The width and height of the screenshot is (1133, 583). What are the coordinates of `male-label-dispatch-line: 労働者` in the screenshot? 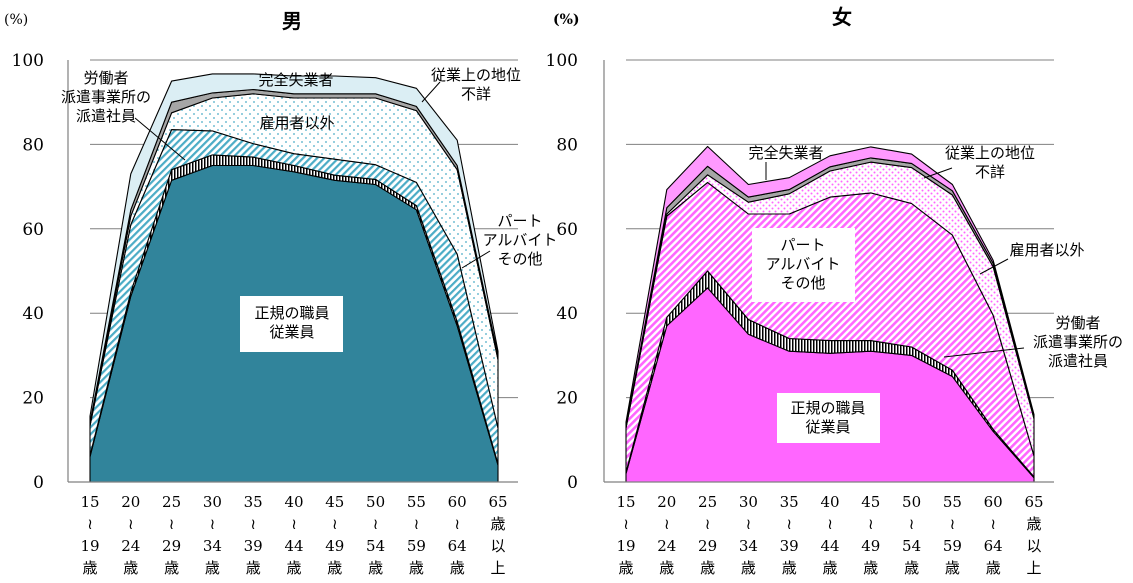 It's located at (105, 78).